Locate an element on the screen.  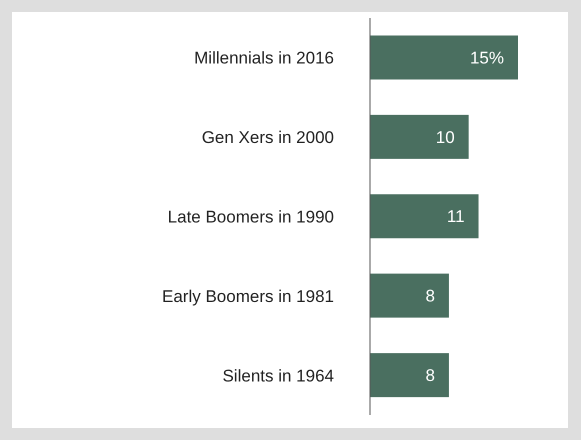
y-tick-label: Late Boomers in 1990 is located at coordinates (251, 217).